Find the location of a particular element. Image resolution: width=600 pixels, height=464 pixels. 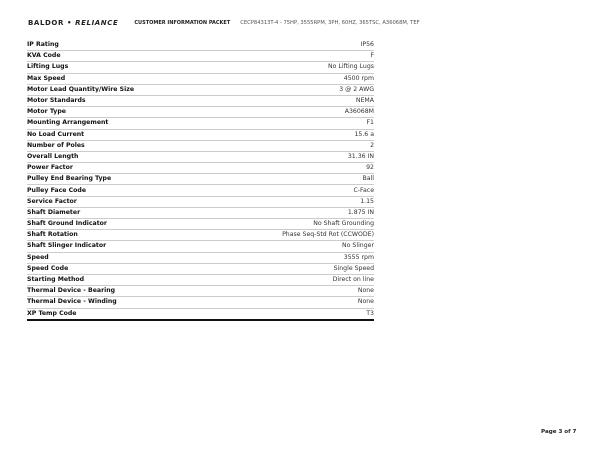

table-row: KVA Code F is located at coordinates (200, 56).